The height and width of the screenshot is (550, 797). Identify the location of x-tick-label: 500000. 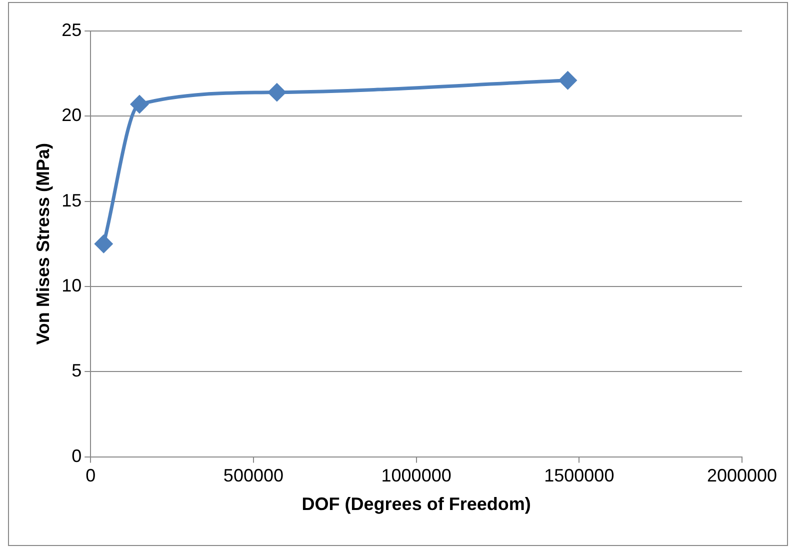
(253, 476).